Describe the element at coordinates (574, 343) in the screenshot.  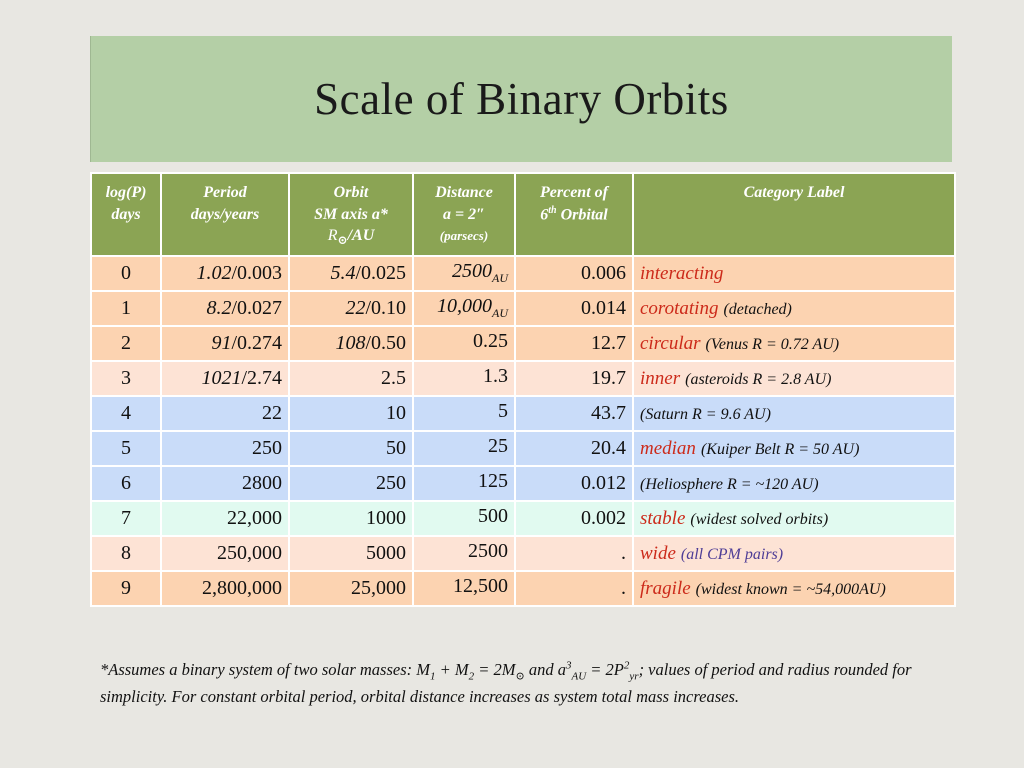
I see `cell-percent: 12.7` at that location.